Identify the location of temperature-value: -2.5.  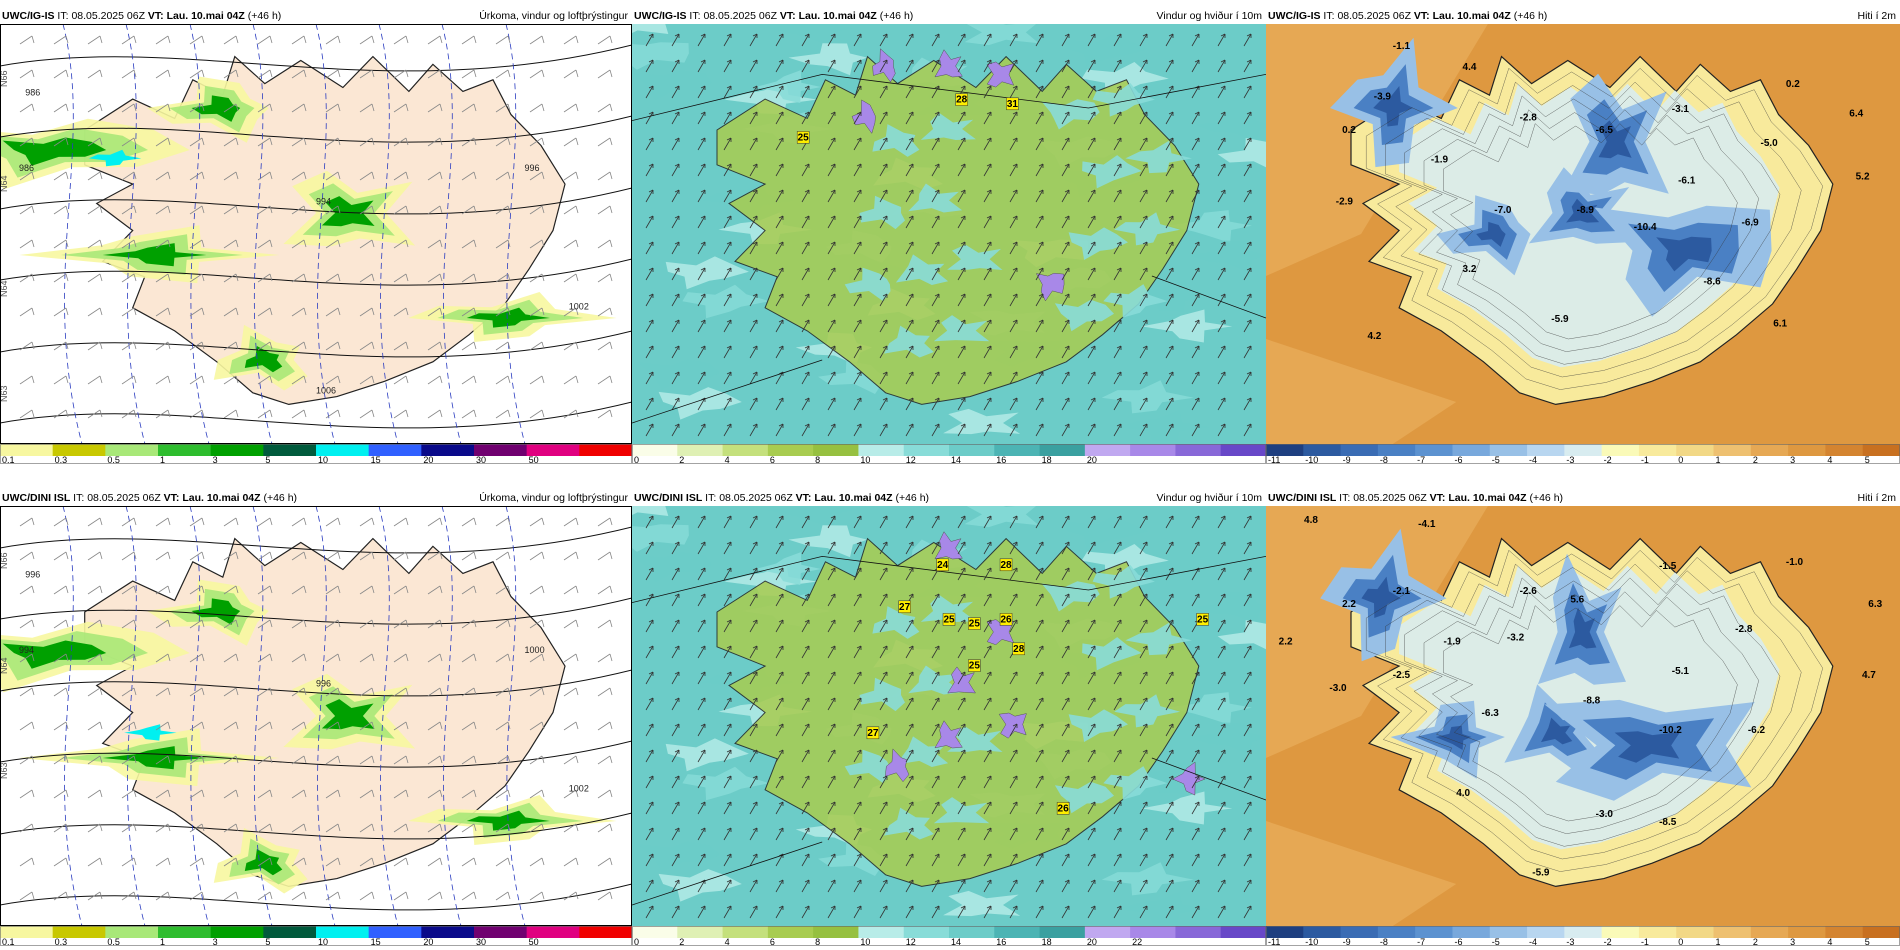
(1402, 675).